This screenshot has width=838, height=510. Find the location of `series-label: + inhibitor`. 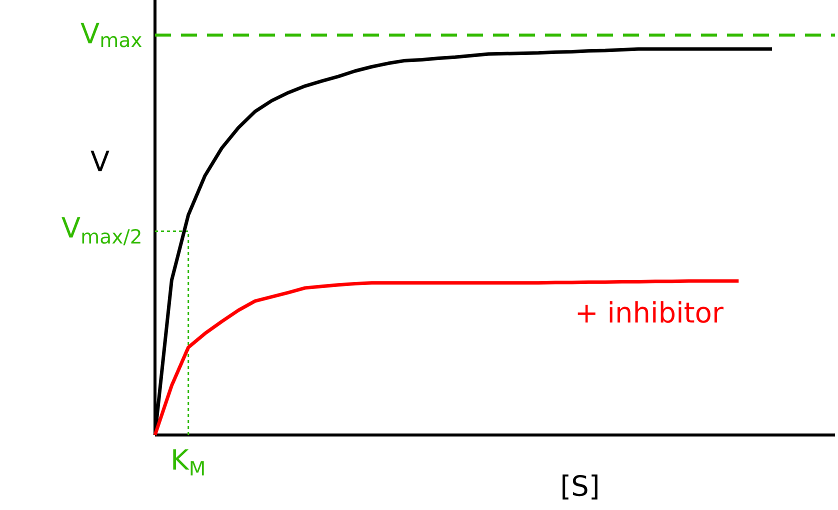

series-label: + inhibitor is located at coordinates (651, 312).